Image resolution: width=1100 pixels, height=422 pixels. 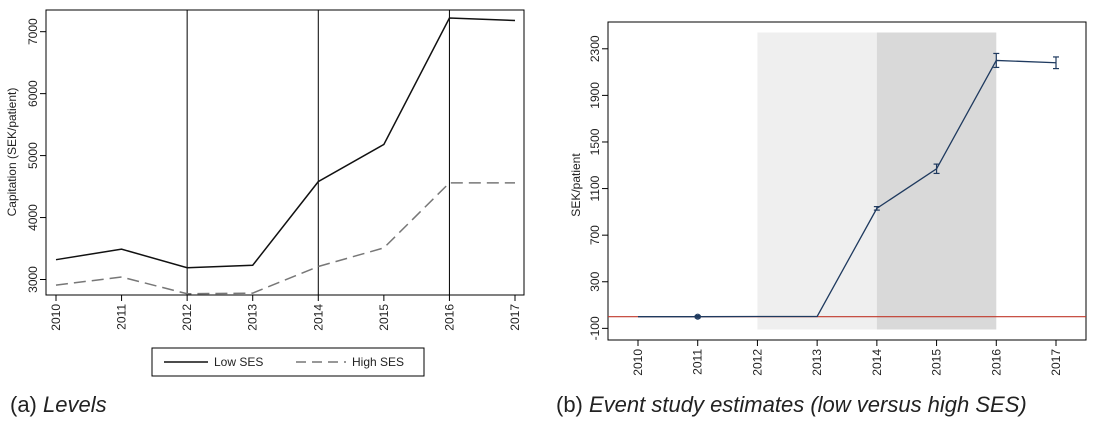 What do you see at coordinates (515, 317) in the screenshot?
I see `x-tick-label-2017: 2017` at bounding box center [515, 317].